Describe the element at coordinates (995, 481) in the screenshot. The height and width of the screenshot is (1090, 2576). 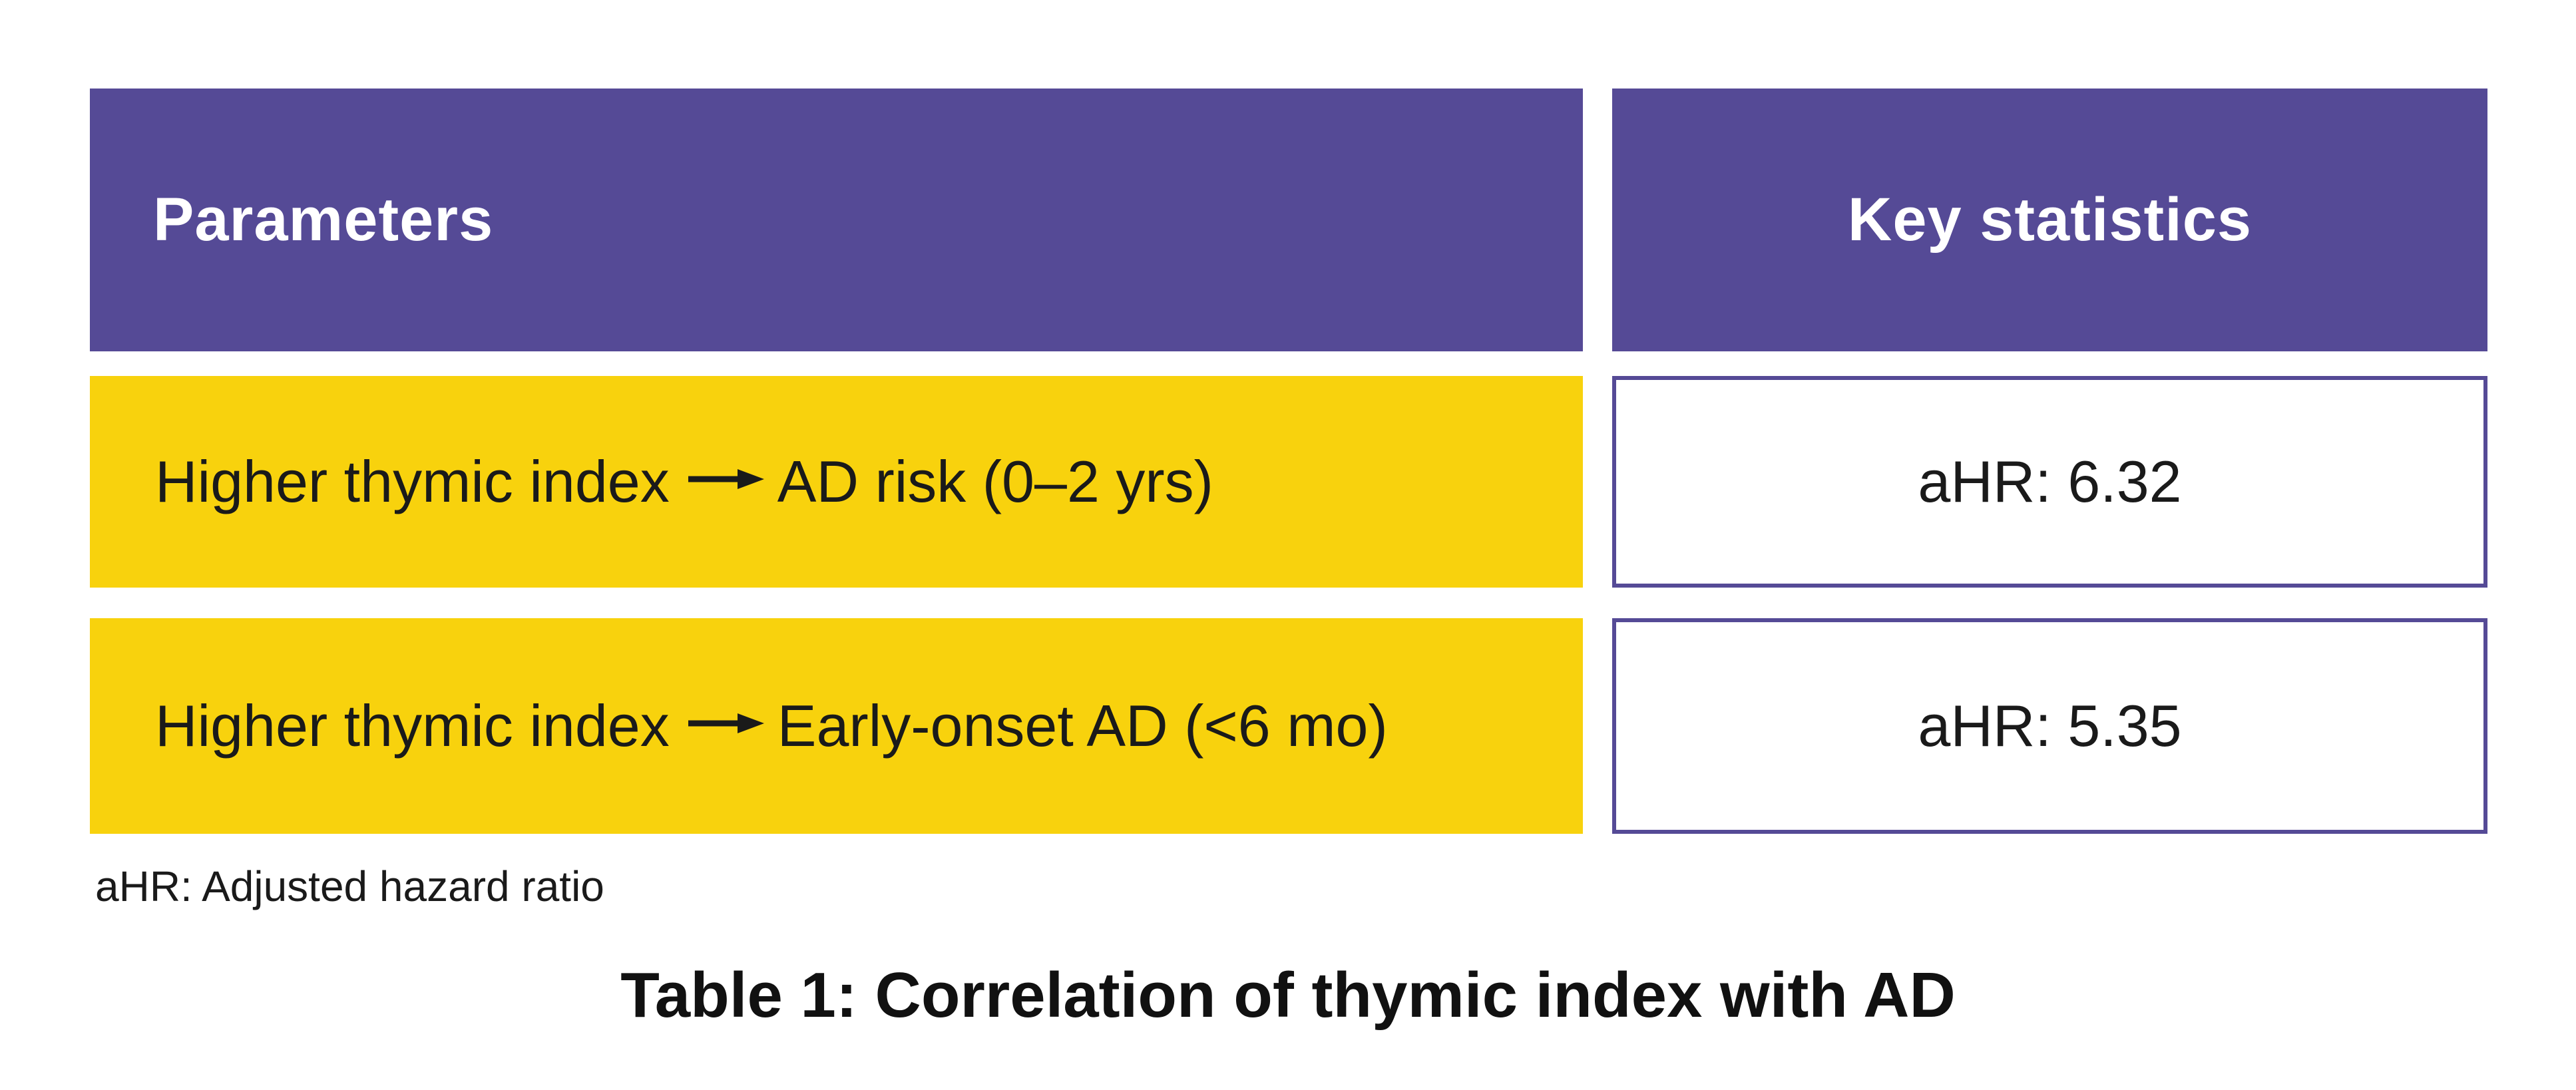
I see `parameter-text-after-arrow: AD risk (0–2 yrs)` at that location.